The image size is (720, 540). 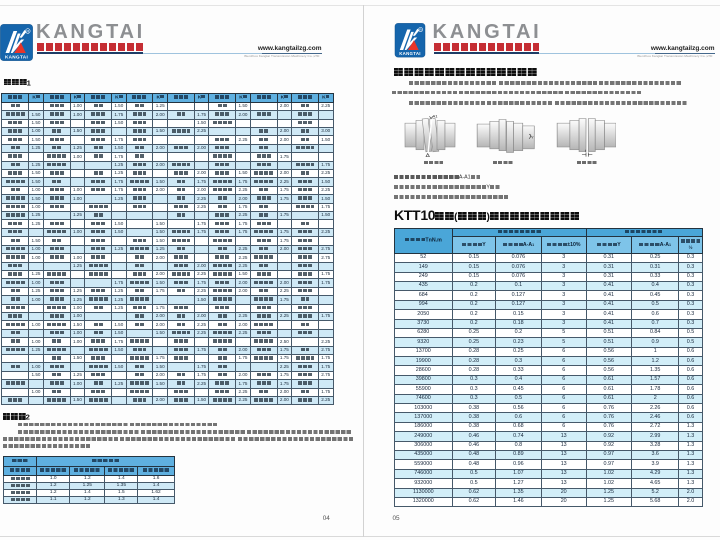 What do you see at coordinates (586, 151) in the screenshot?
I see `svg-text: t` at bounding box center [586, 151].